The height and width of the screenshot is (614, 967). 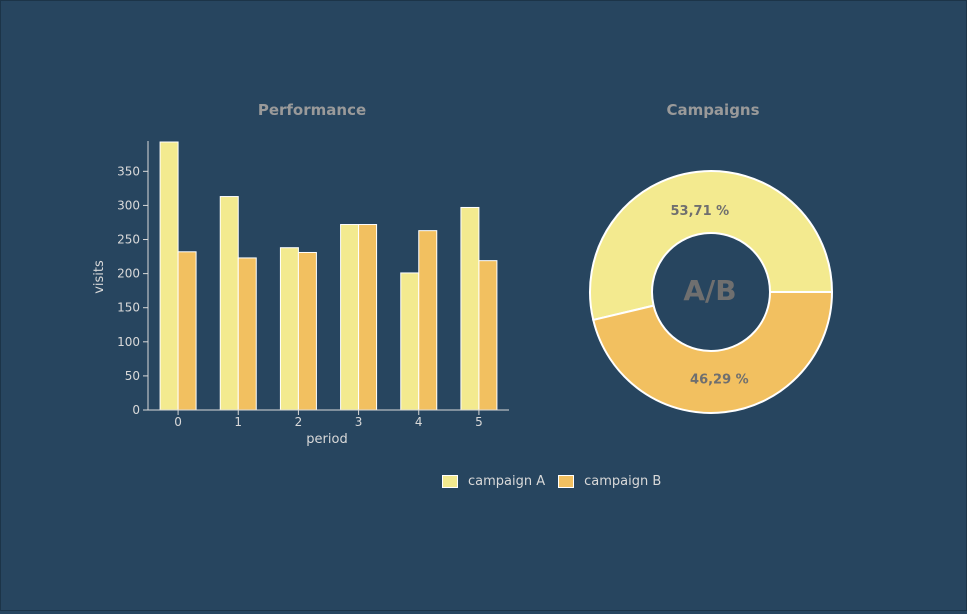 I want to click on donut-slice-label-campaign-a: 53,71 %, so click(x=700, y=211).